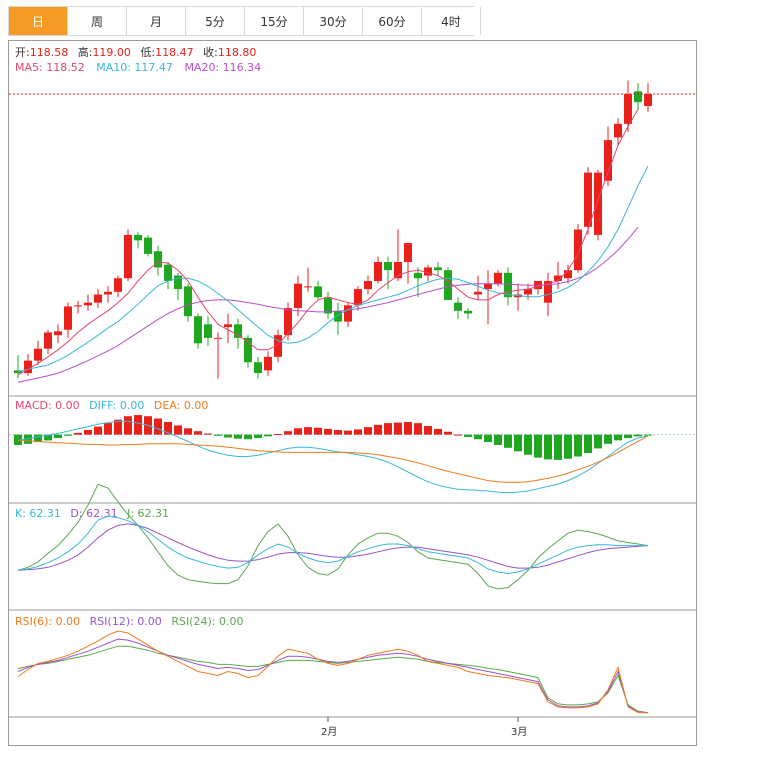 This screenshot has width=768, height=759. I want to click on ma-legend: MA5: 118.52 MA10: 117.47 MA20: 116.34, so click(138, 67).